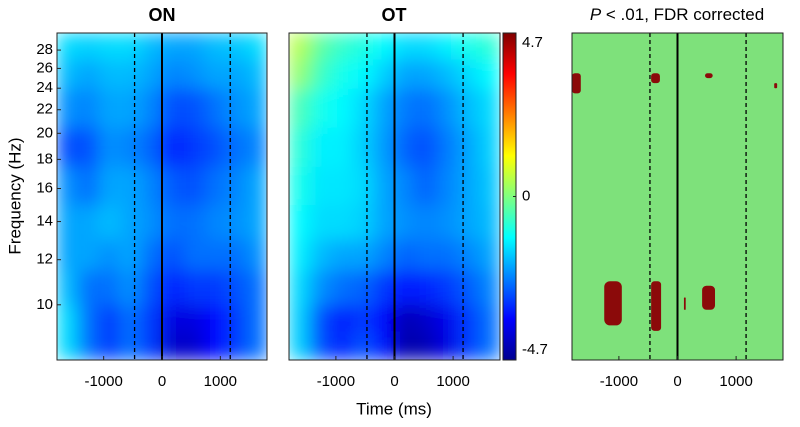 The width and height of the screenshot is (800, 427). What do you see at coordinates (44, 67) in the screenshot?
I see `y-tick-label: 26` at bounding box center [44, 67].